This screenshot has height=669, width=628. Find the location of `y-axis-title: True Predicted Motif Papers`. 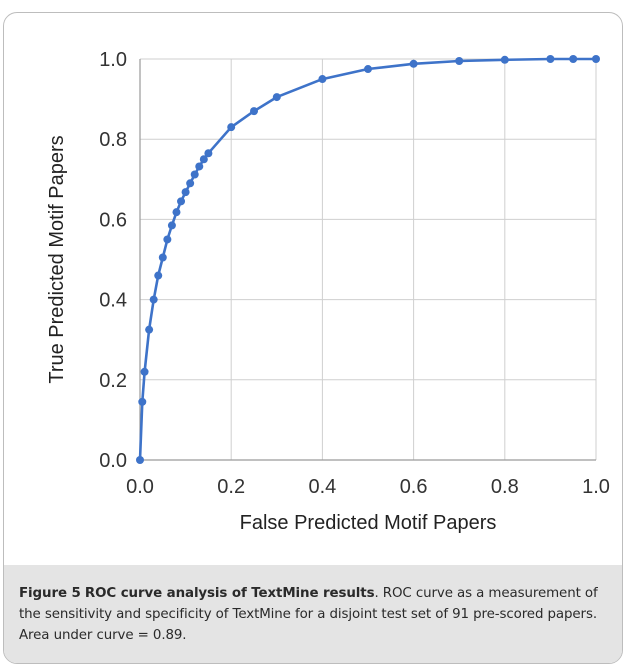

y-axis-title: True Predicted Motif Papers is located at coordinates (57, 259).